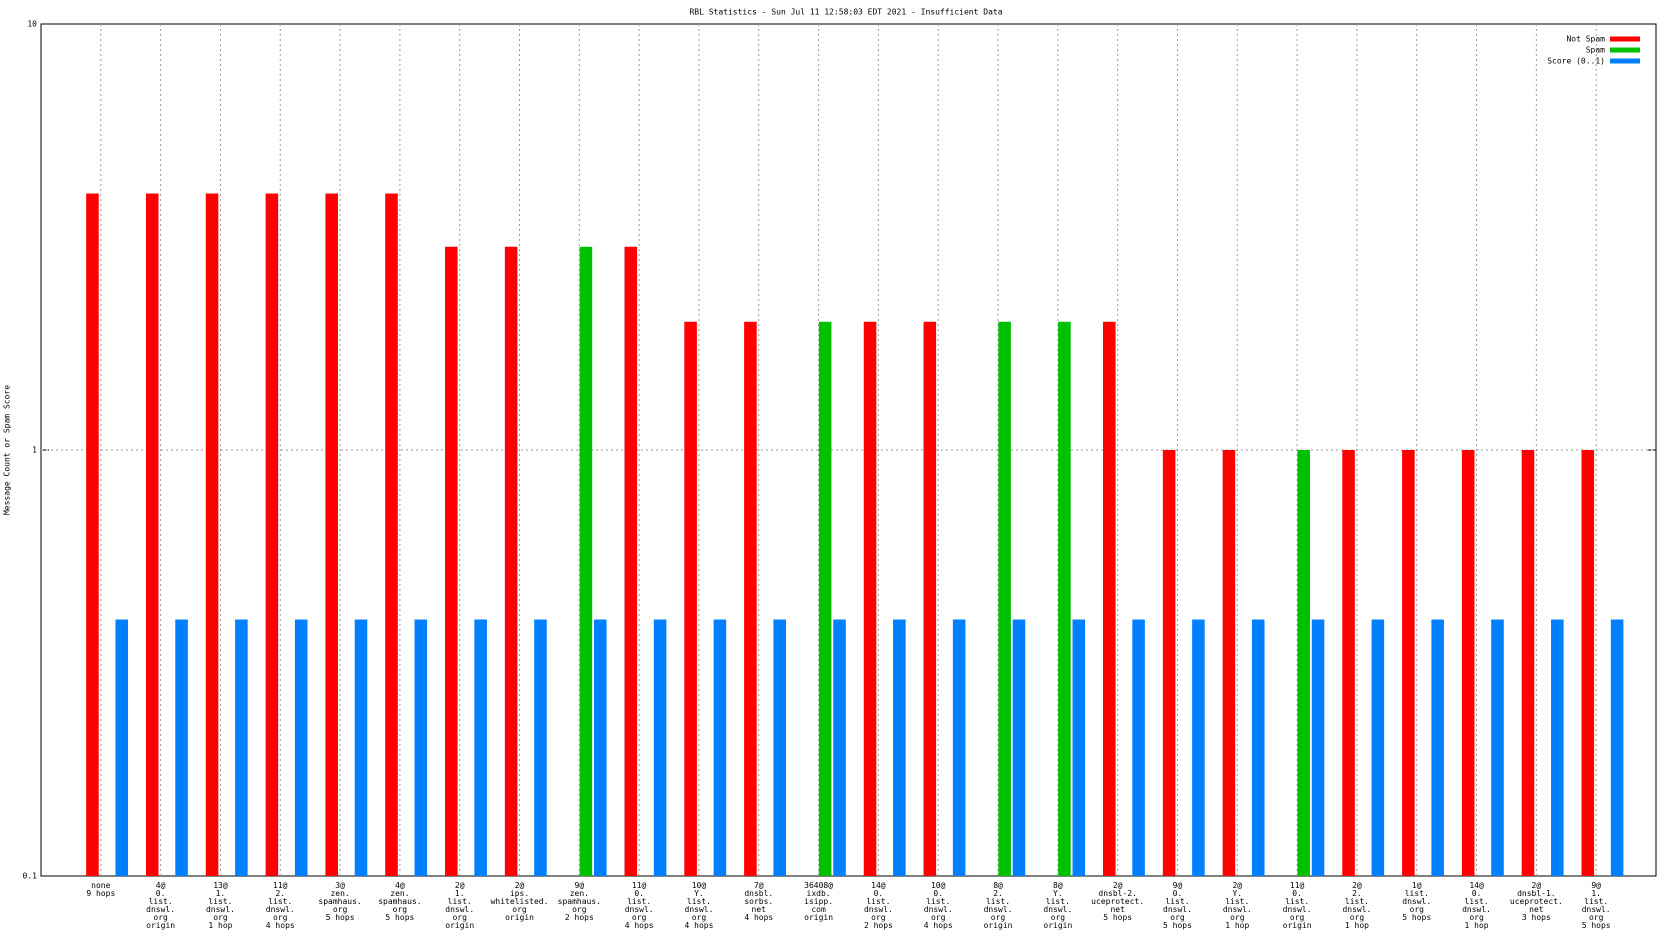 This screenshot has width=1664, height=936. I want to click on x-tick-label: 14@ 0. list. dnswl. org 2 hops, so click(878, 905).